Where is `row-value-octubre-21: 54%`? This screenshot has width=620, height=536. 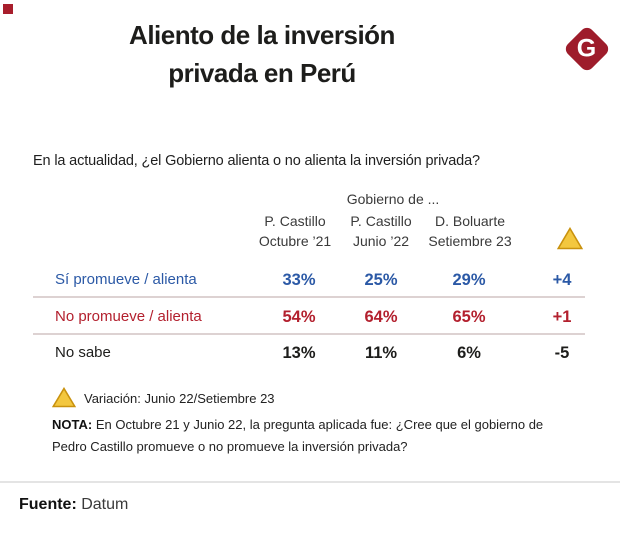
row-value-octubre-21: 54% is located at coordinates (299, 317).